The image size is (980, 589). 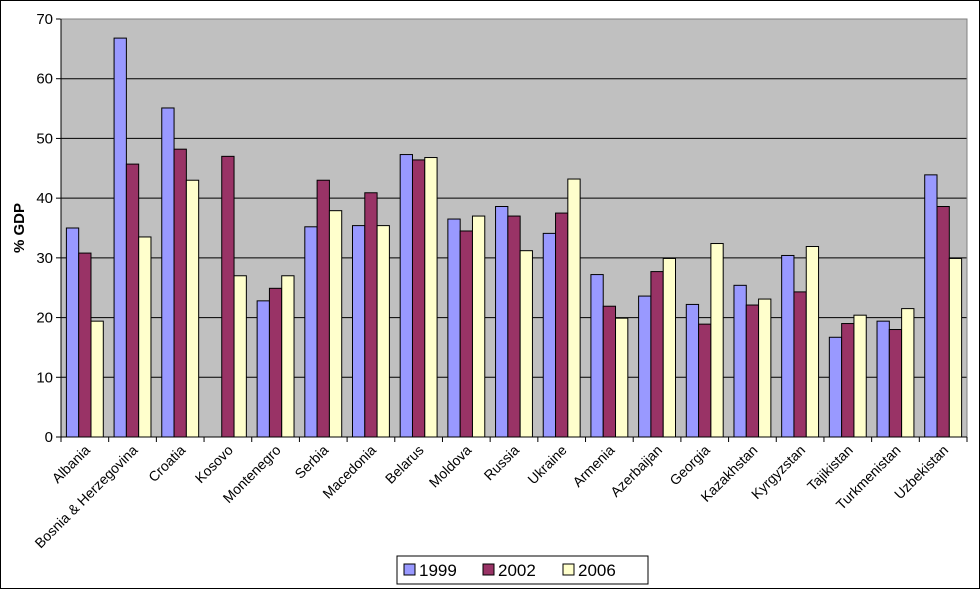 I want to click on bar-2006-albania, so click(x=97, y=379).